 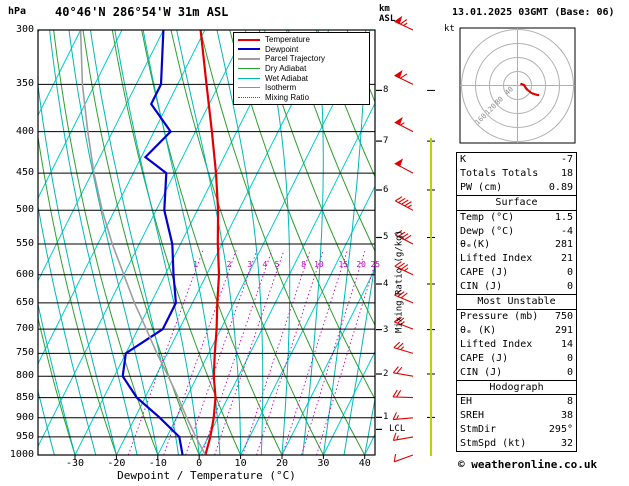 What do you see at coordinates (499, 101) in the screenshot?
I see `svg-text: 80` at bounding box center [499, 101].